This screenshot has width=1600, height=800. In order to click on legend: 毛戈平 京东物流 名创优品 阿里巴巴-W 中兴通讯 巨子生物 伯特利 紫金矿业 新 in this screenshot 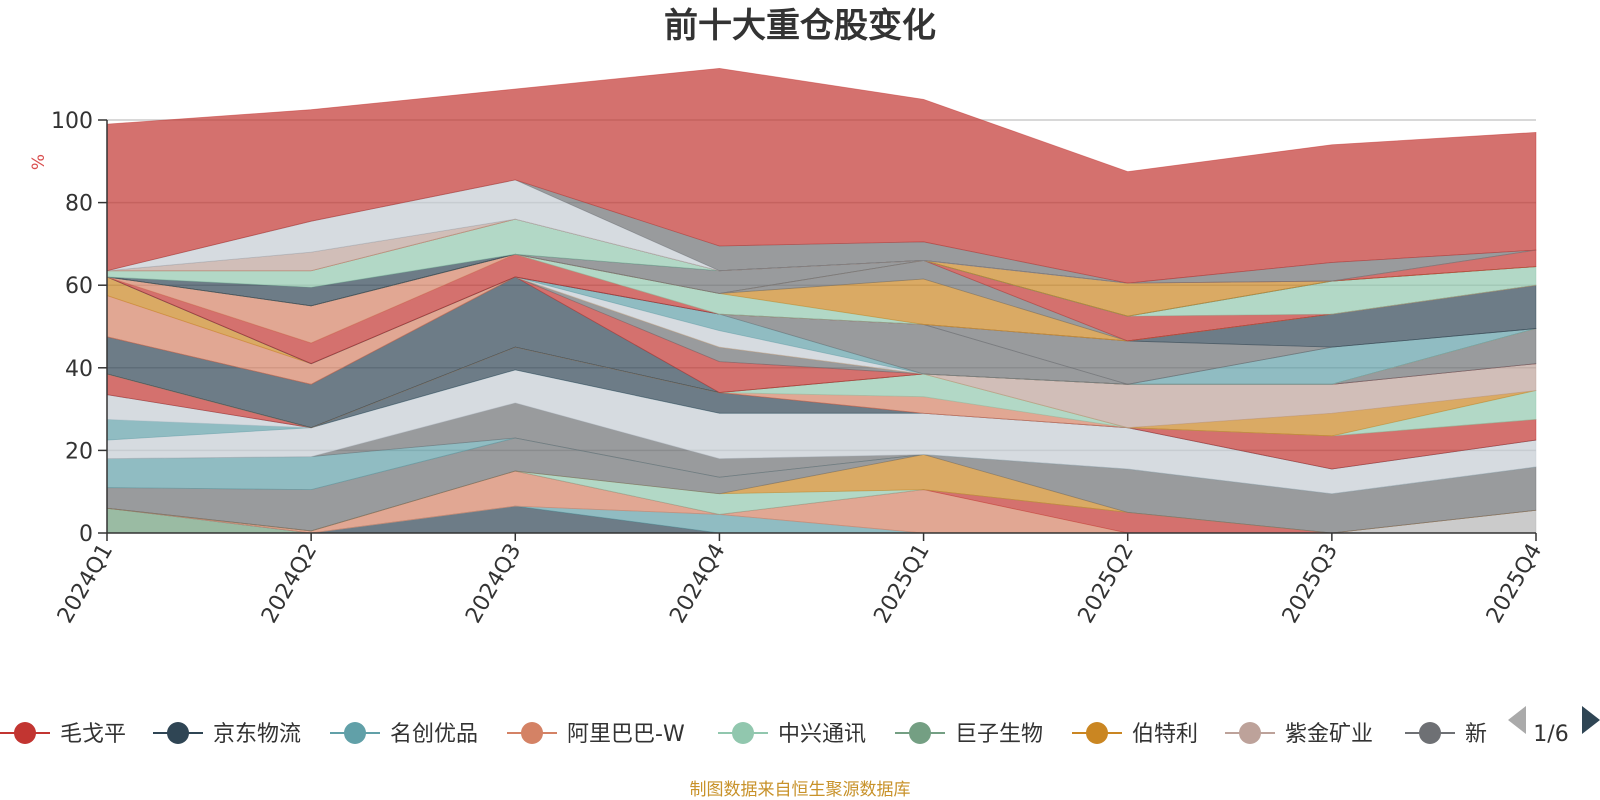, I will do `click(743, 734)`.